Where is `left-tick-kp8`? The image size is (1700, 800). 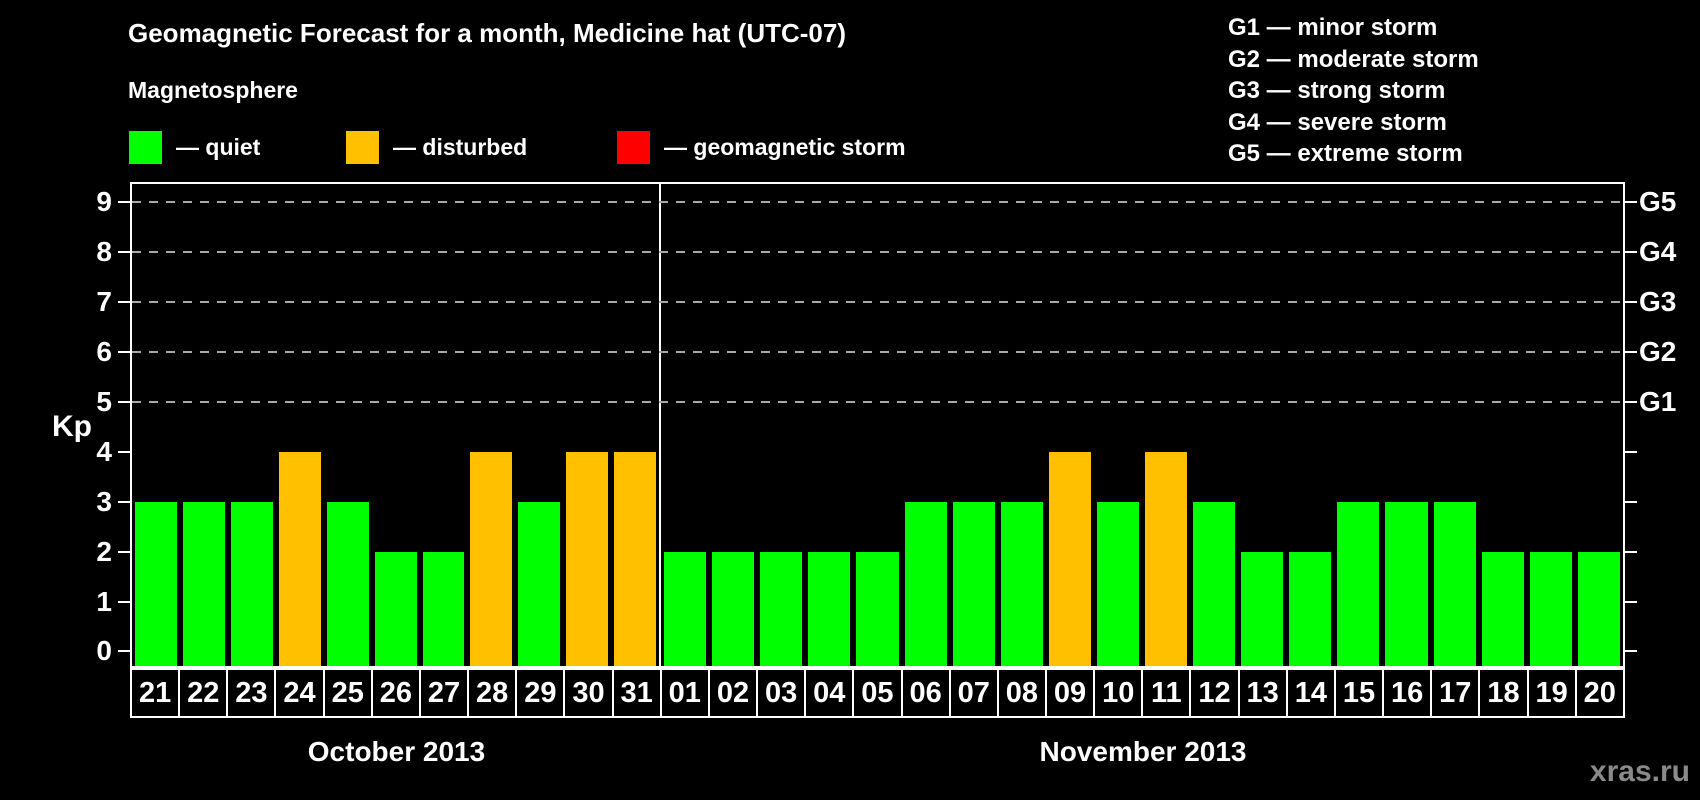 left-tick-kp8 is located at coordinates (124, 251).